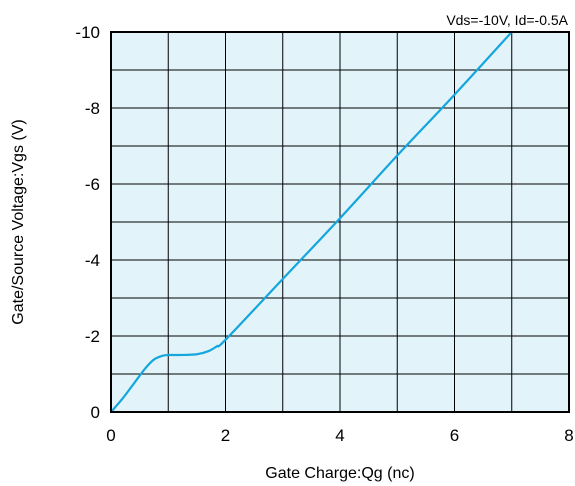  I want to click on x-axis-title: Gate Charge:Qg (nc), so click(339, 473).